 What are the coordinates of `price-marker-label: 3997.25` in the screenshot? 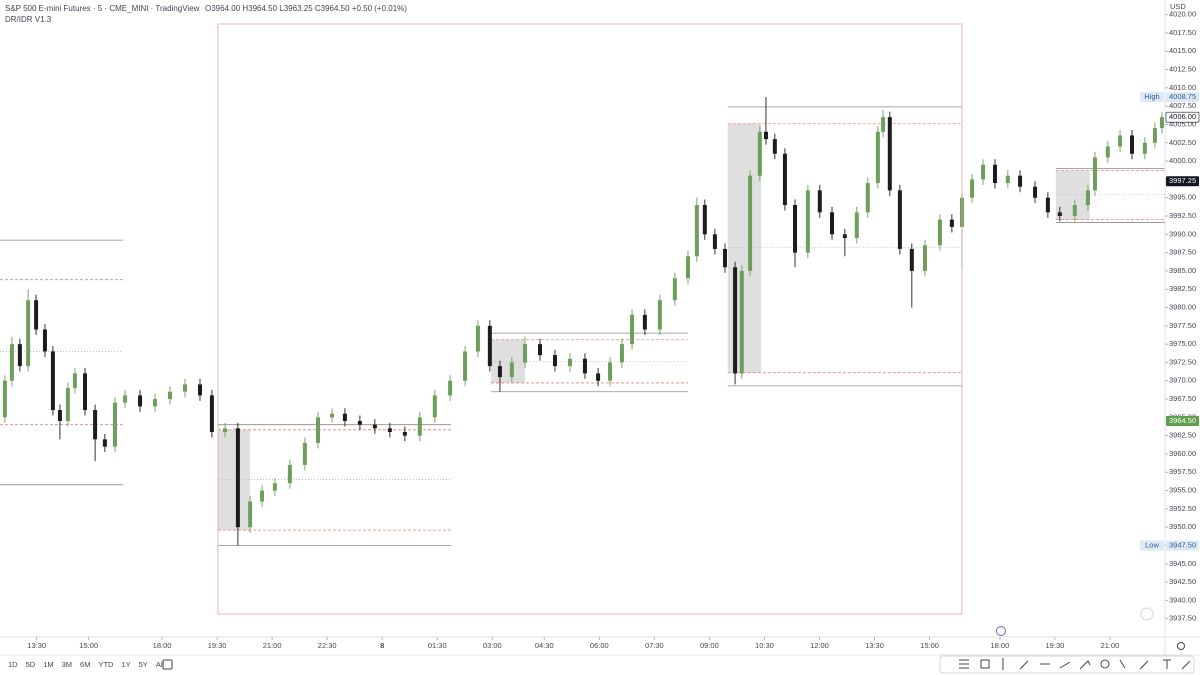 It's located at (1182, 180).